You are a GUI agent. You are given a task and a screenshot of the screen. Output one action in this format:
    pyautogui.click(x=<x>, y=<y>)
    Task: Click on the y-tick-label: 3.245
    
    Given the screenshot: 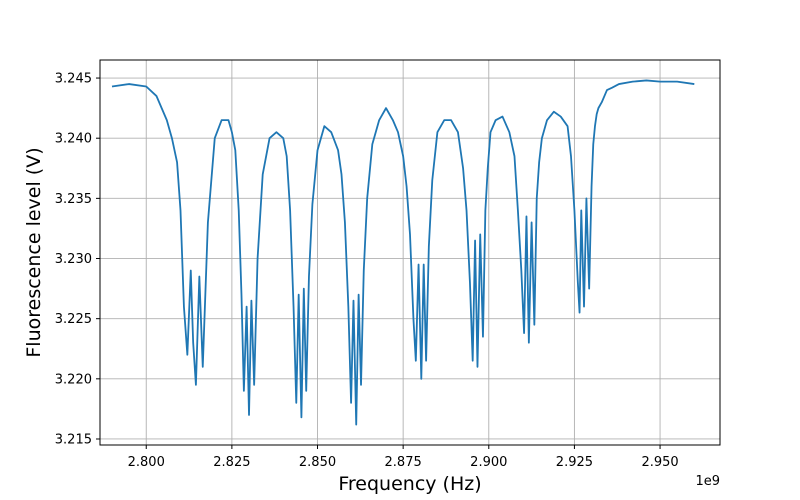 What is the action you would take?
    pyautogui.click(x=73, y=79)
    